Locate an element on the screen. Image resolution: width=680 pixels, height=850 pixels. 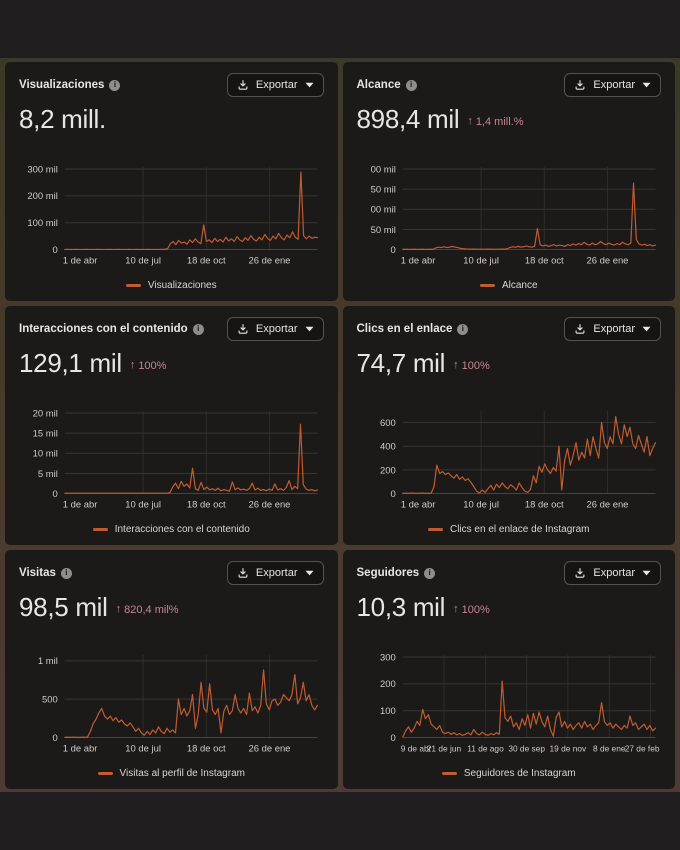
svg-text: 21 de jun is located at coordinates (443, 748).